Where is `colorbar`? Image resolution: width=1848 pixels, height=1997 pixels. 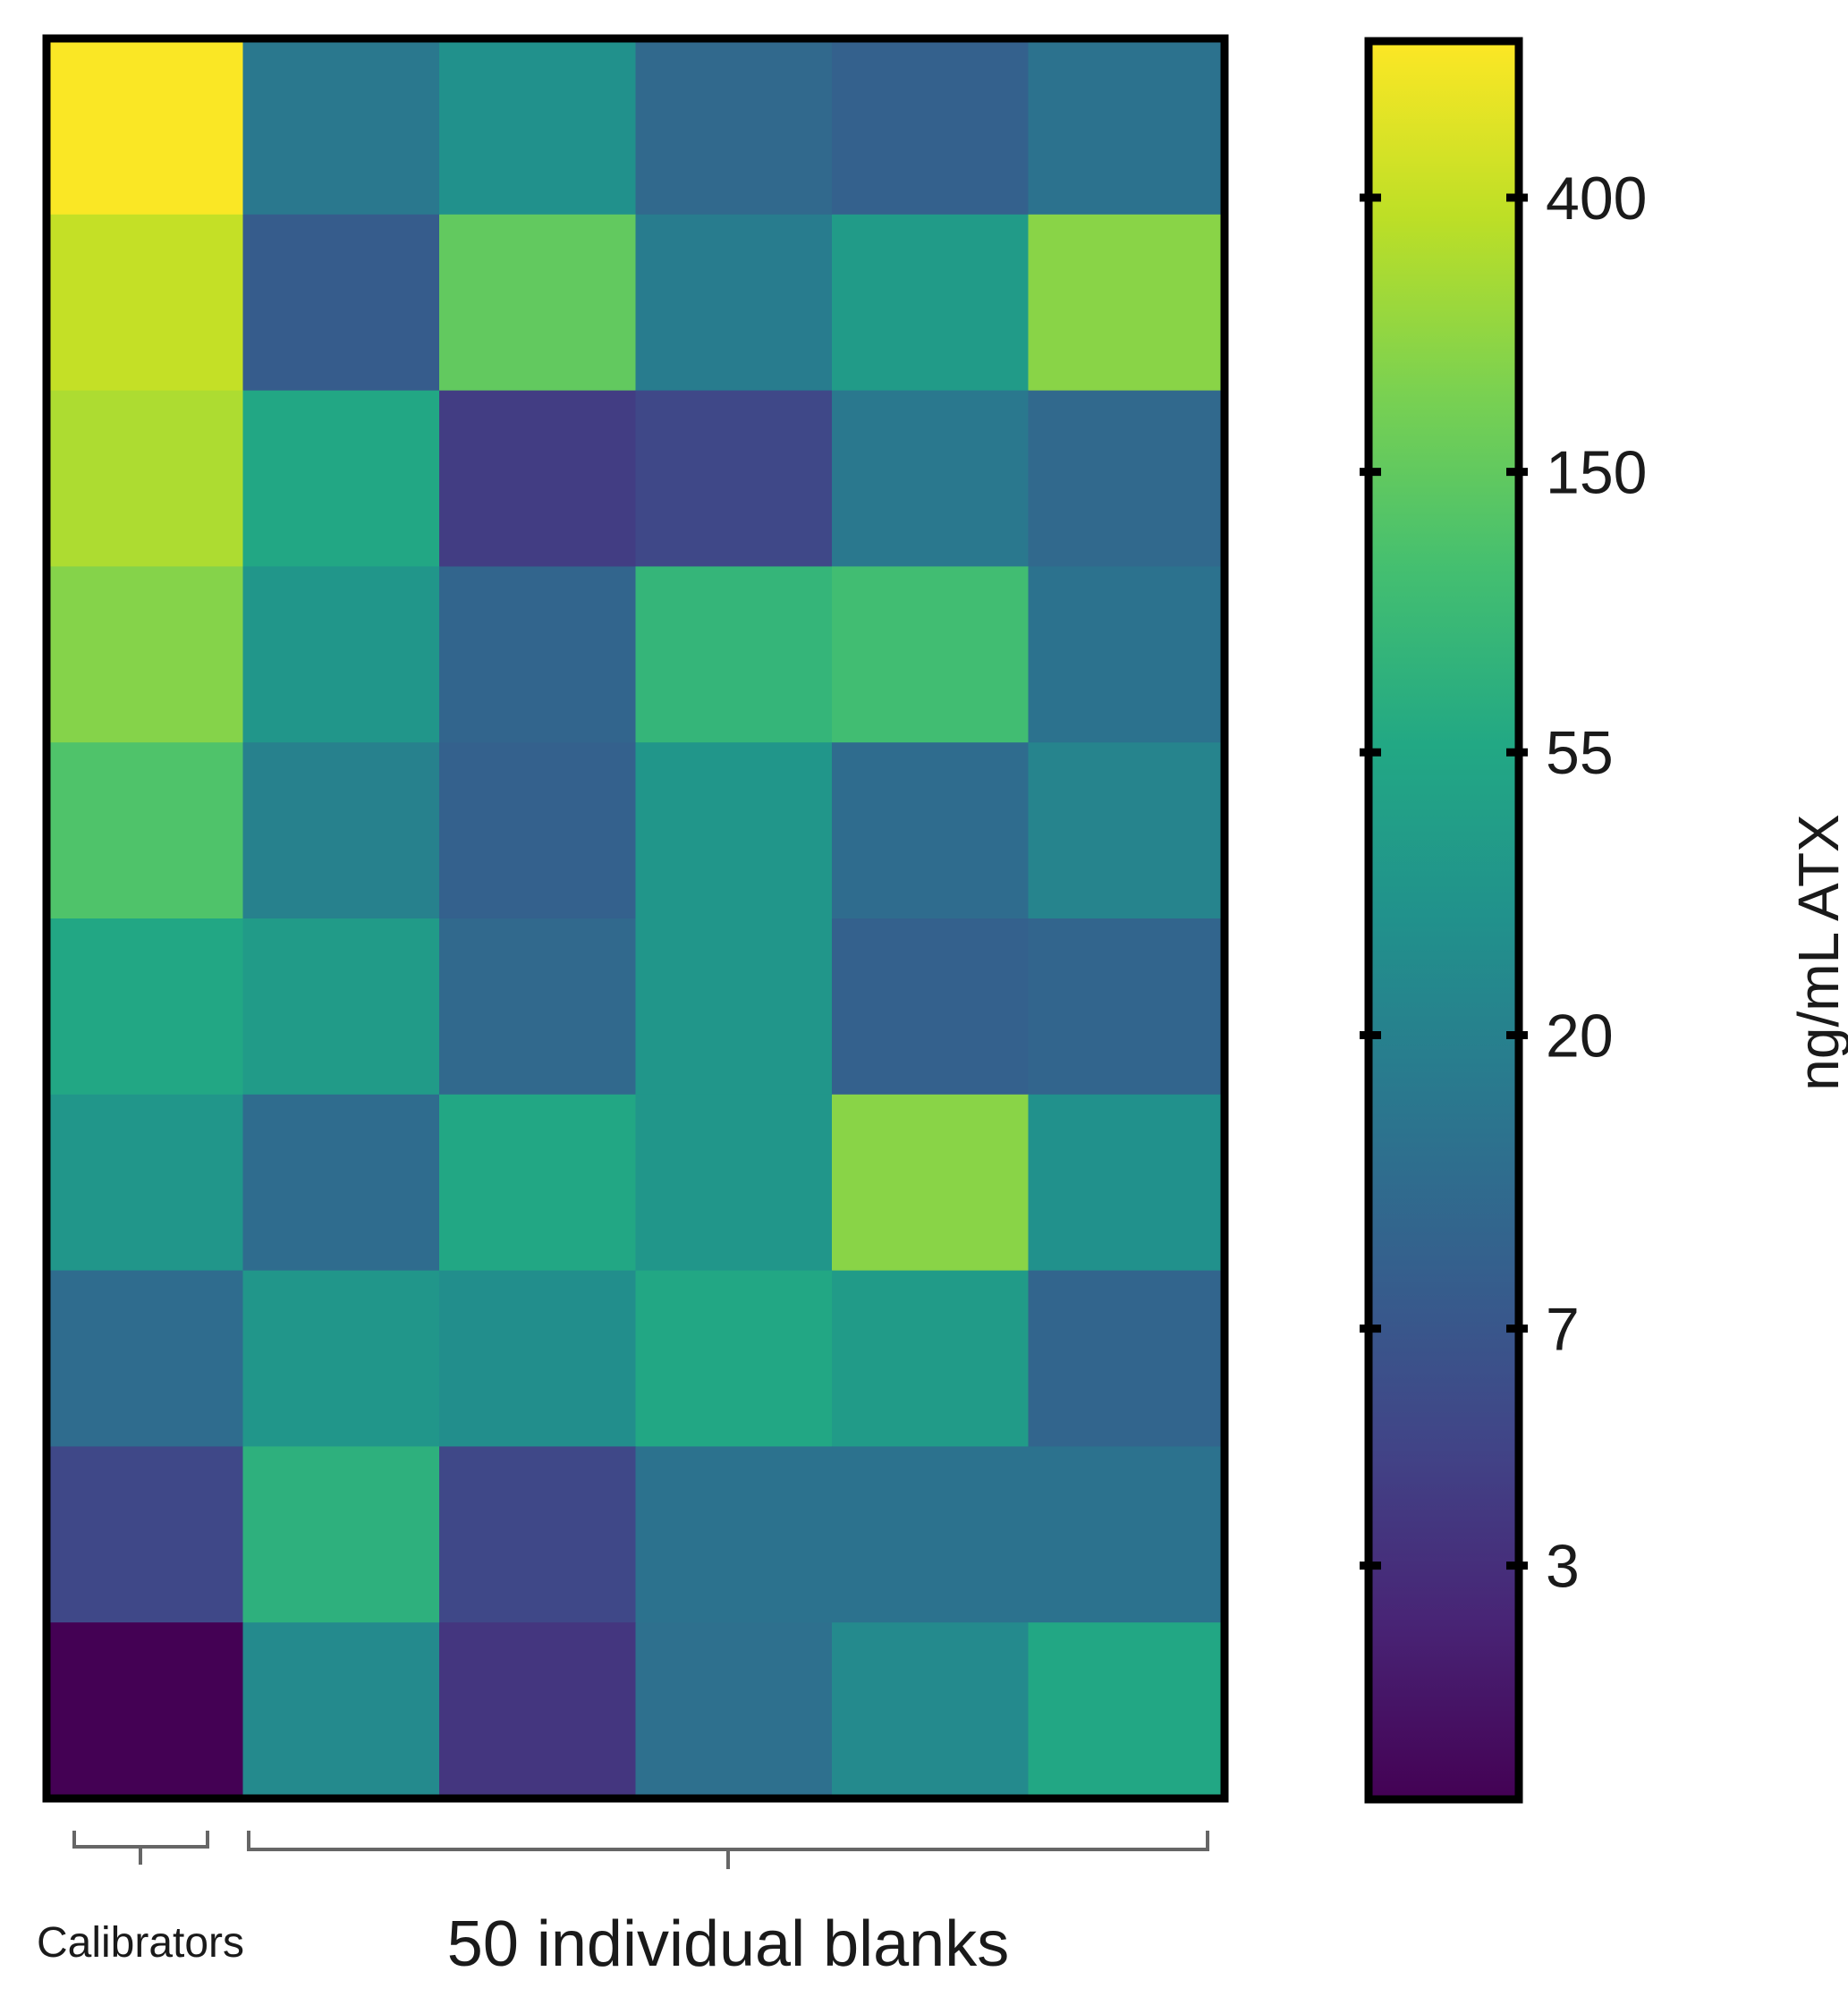
colorbar is located at coordinates (1444, 920).